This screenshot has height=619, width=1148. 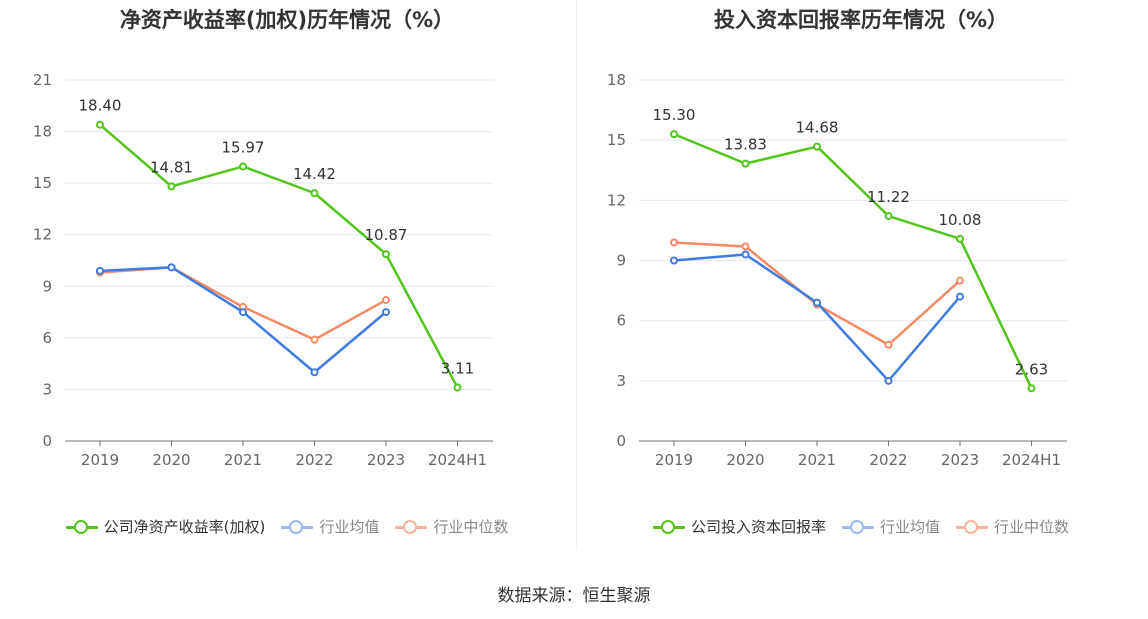 What do you see at coordinates (243, 147) in the screenshot?
I see `data-label: 15.97` at bounding box center [243, 147].